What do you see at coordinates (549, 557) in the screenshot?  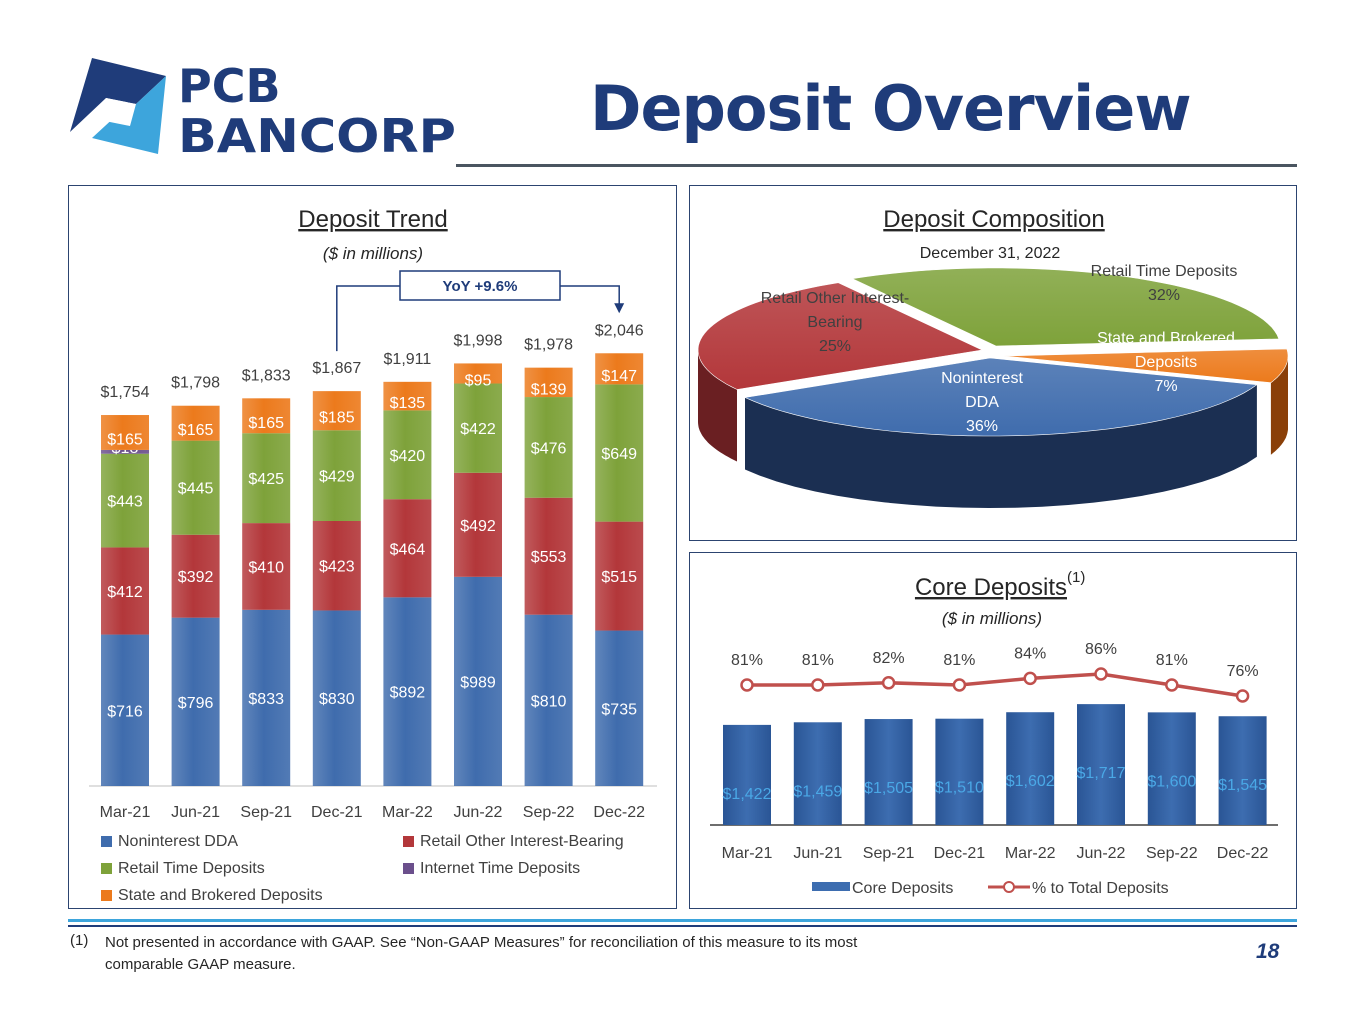 I see `trend-data-label: $553` at bounding box center [549, 557].